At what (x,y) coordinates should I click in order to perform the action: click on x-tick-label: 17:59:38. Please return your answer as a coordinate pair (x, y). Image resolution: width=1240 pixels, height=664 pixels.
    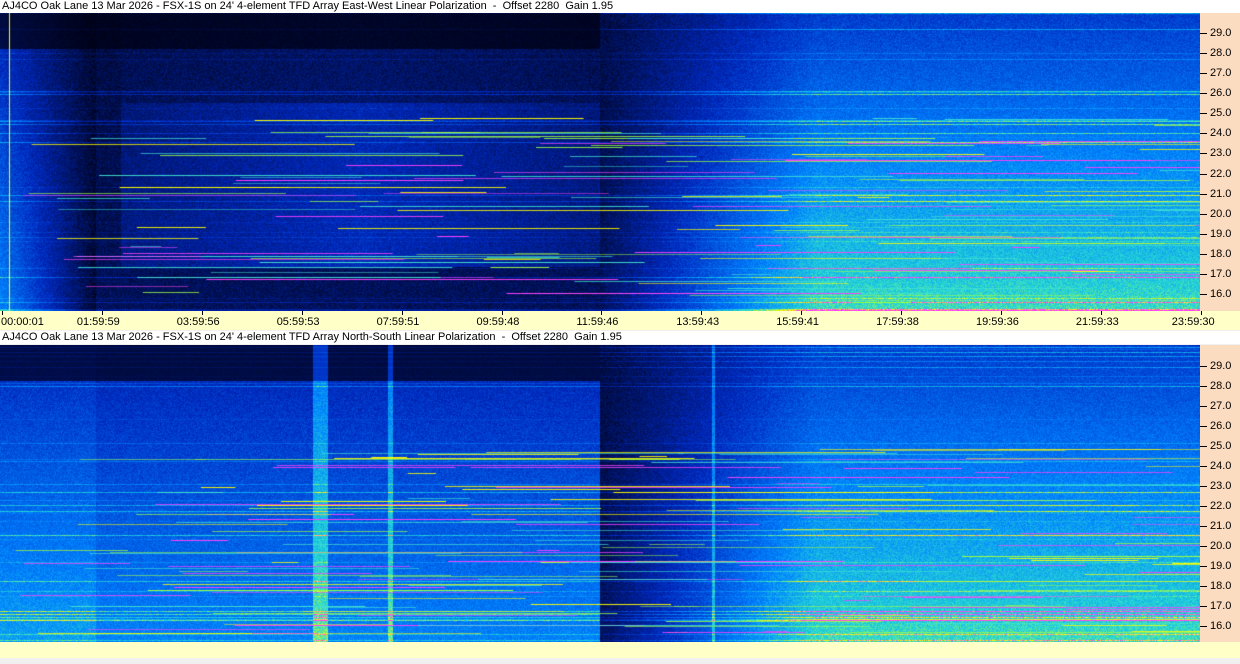
    Looking at the image, I should click on (897, 322).